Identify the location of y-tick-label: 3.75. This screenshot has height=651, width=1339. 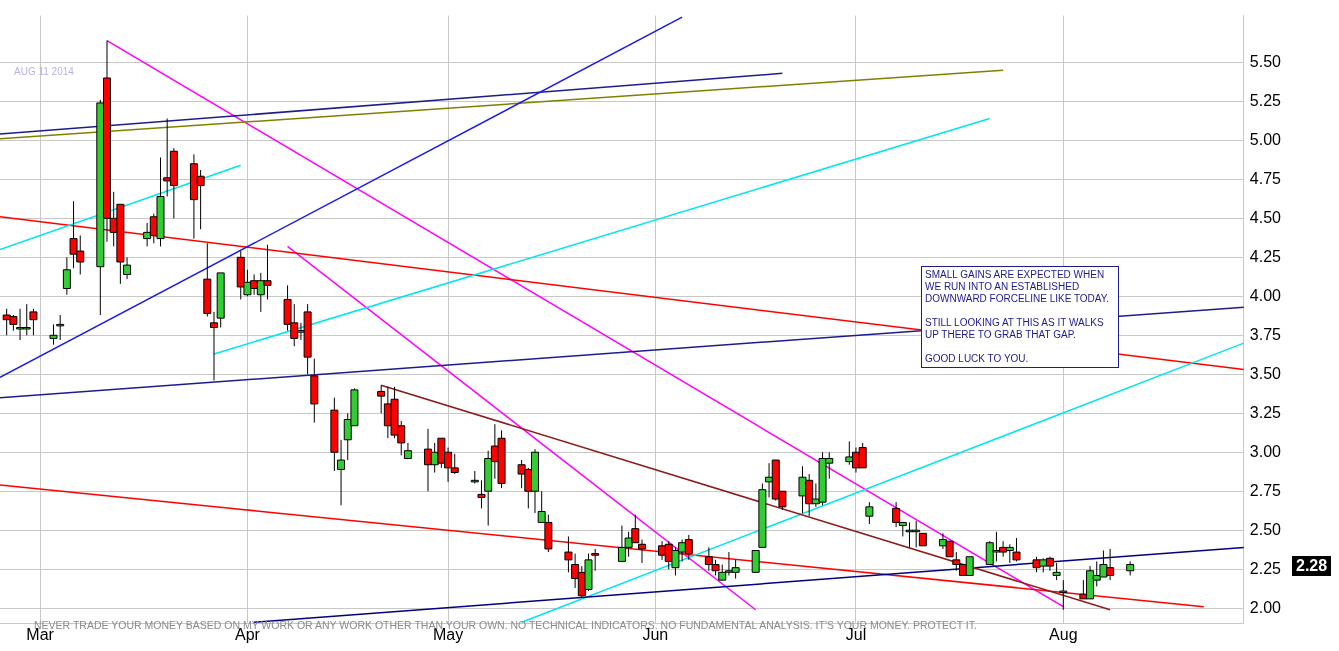
(1265, 334).